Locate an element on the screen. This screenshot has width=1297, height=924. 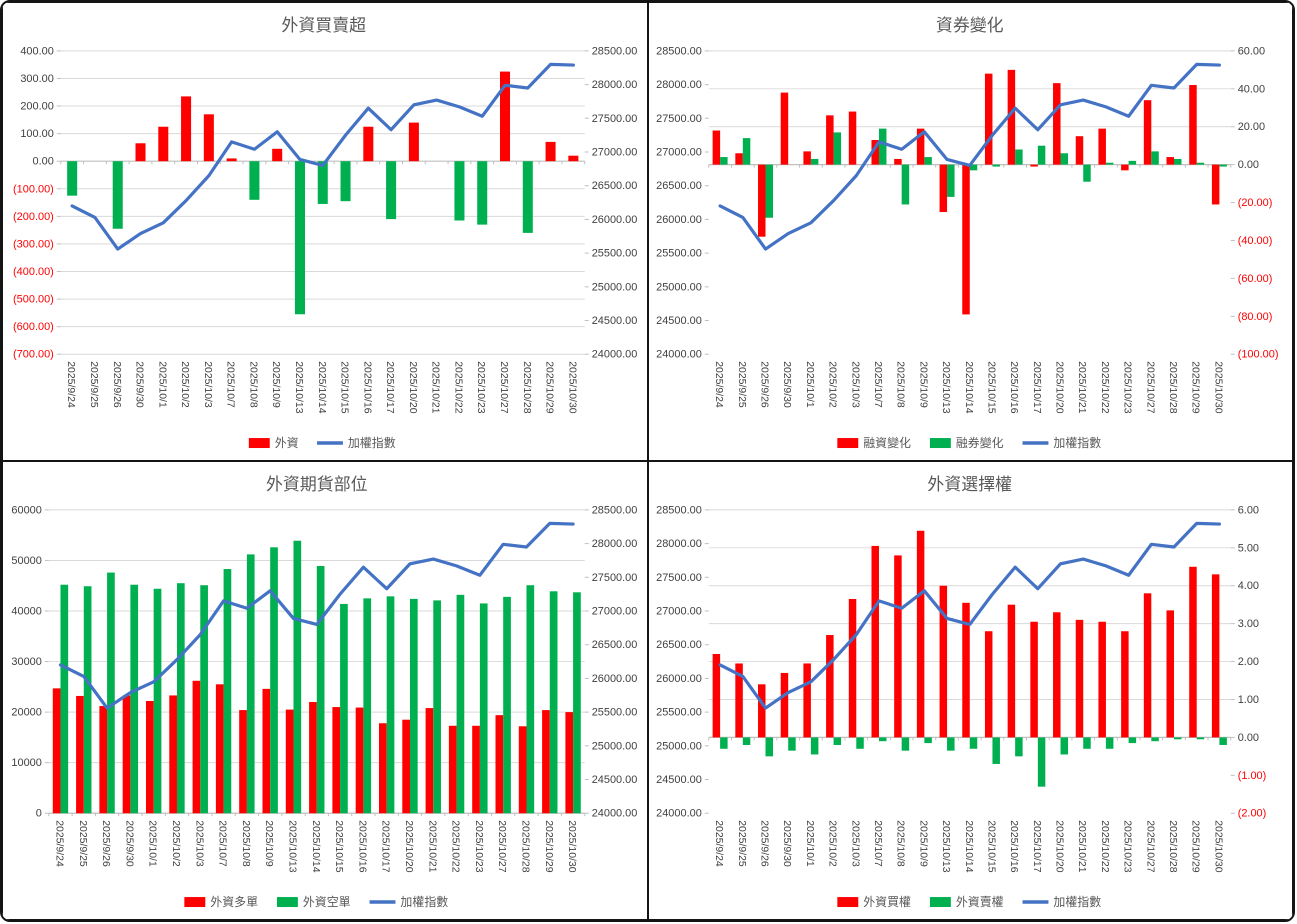
legend-item: 外資 is located at coordinates (273, 443).